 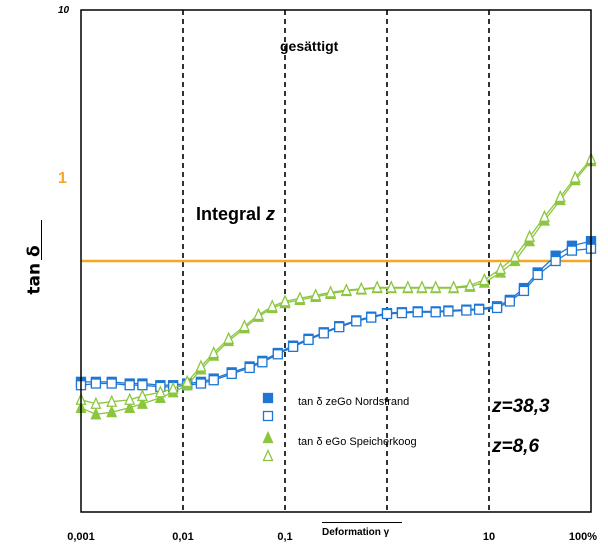 I want to click on x-tick-label: 10, so click(x=489, y=537).